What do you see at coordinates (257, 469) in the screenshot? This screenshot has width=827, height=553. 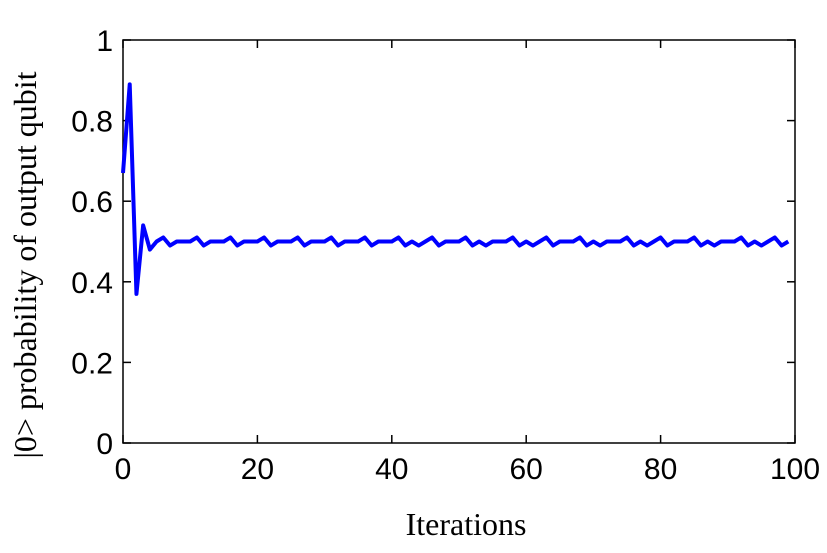 I see `x-tick-label: 20` at bounding box center [257, 469].